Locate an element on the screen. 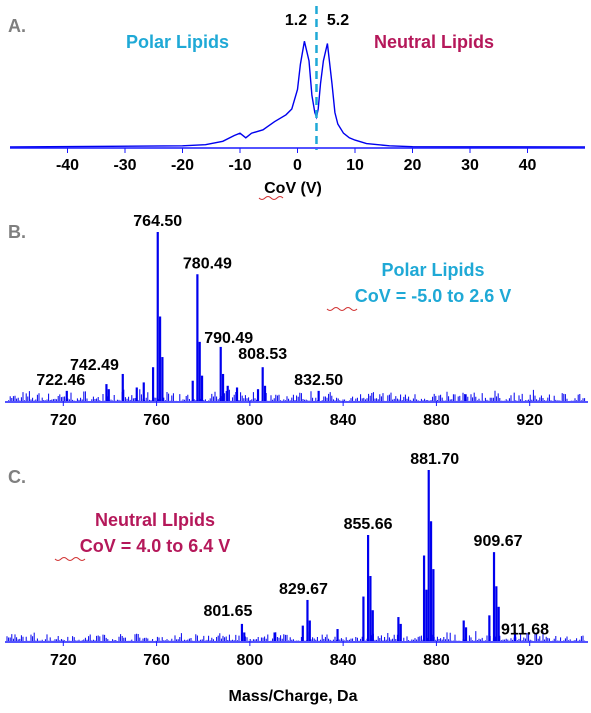  panel-b-tick-label: 760 is located at coordinates (156, 420).